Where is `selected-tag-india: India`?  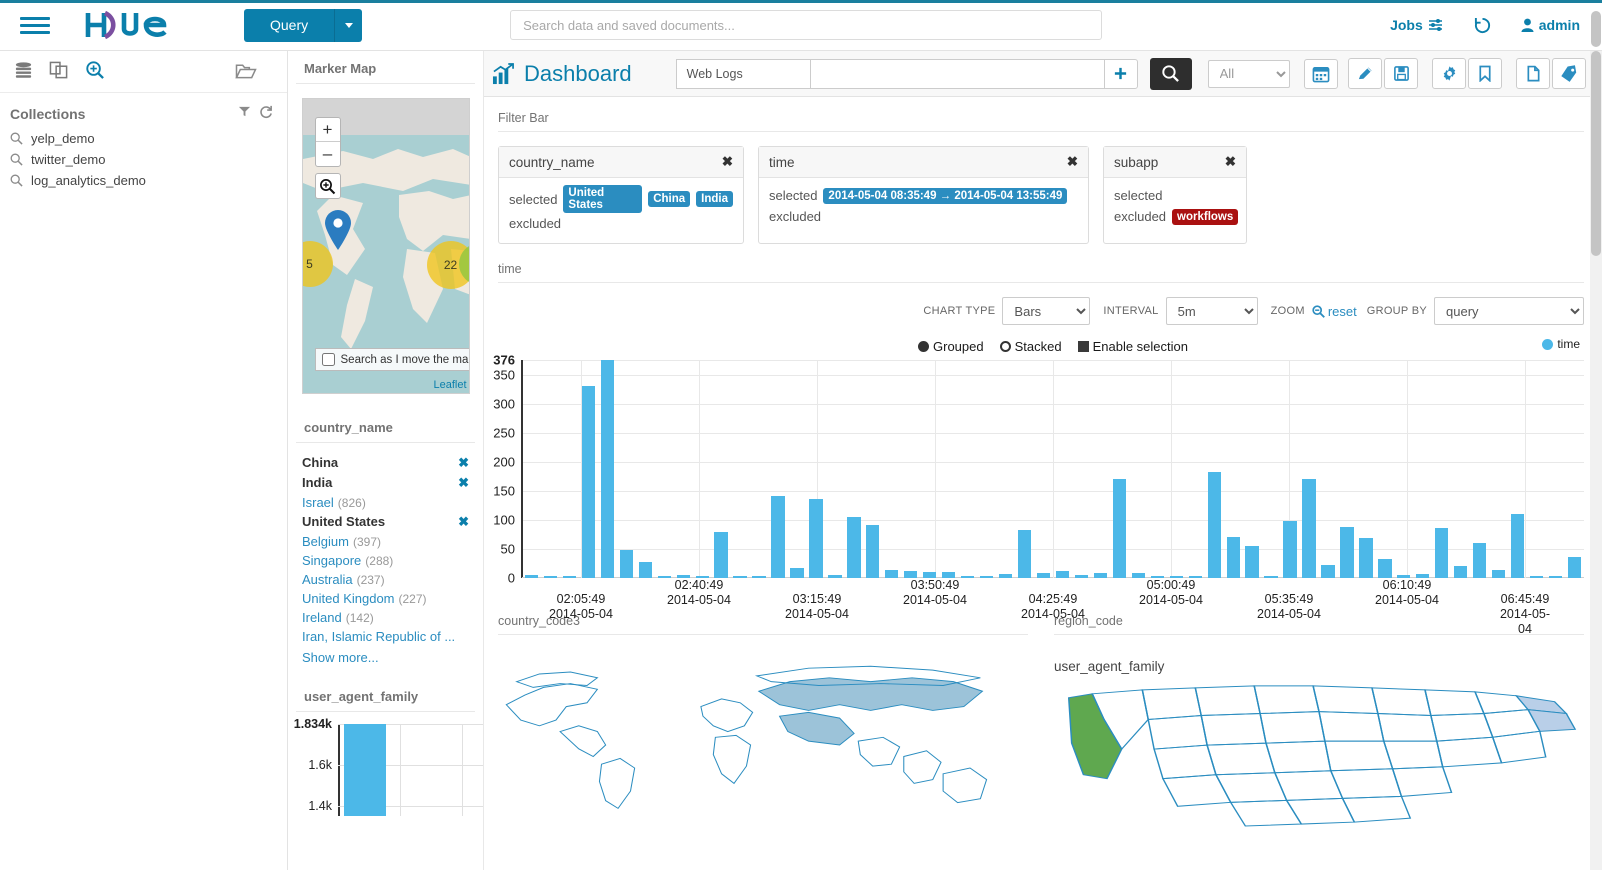
selected-tag-india: India is located at coordinates (714, 199).